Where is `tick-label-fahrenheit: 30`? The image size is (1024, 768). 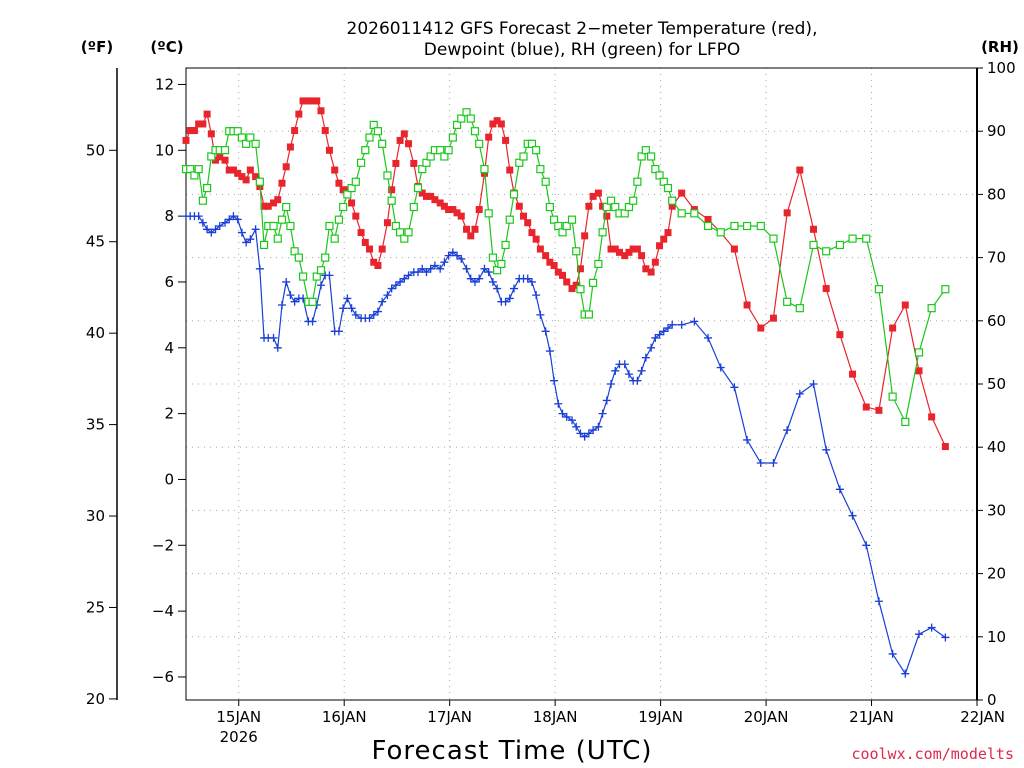
tick-label-fahrenheit: 30 is located at coordinates (95, 516).